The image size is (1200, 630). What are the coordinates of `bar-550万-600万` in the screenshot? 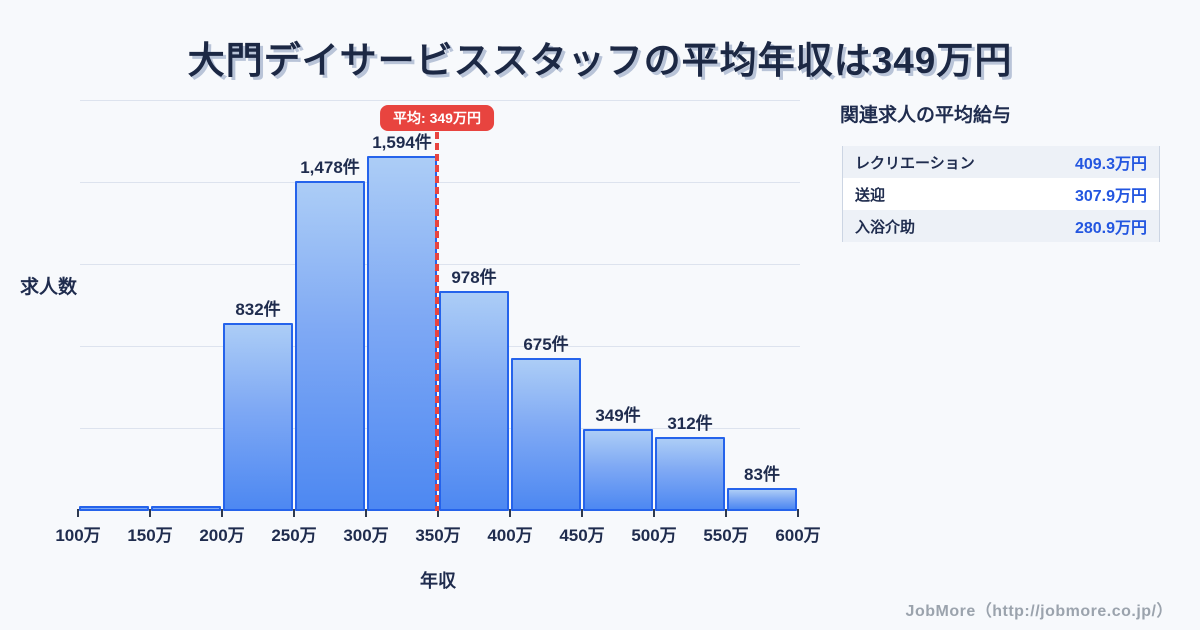 It's located at (762, 499).